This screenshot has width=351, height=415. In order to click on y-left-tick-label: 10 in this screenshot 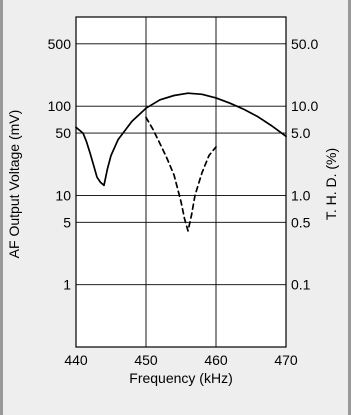, I will do `click(63, 195)`.